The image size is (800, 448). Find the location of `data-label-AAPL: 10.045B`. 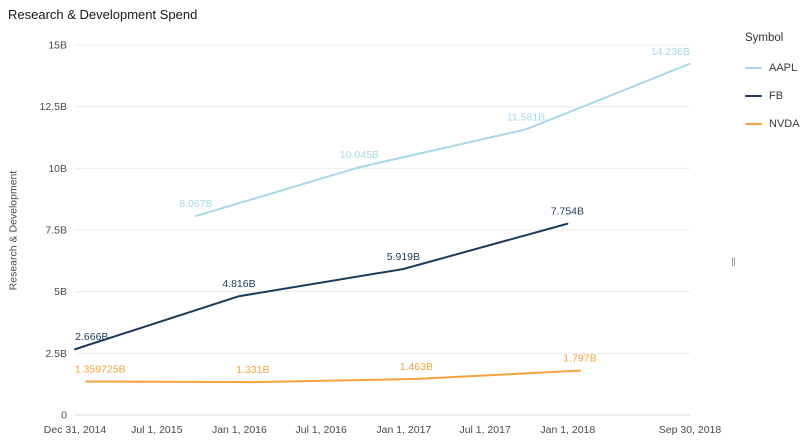

data-label-AAPL: 10.045B is located at coordinates (359, 155).